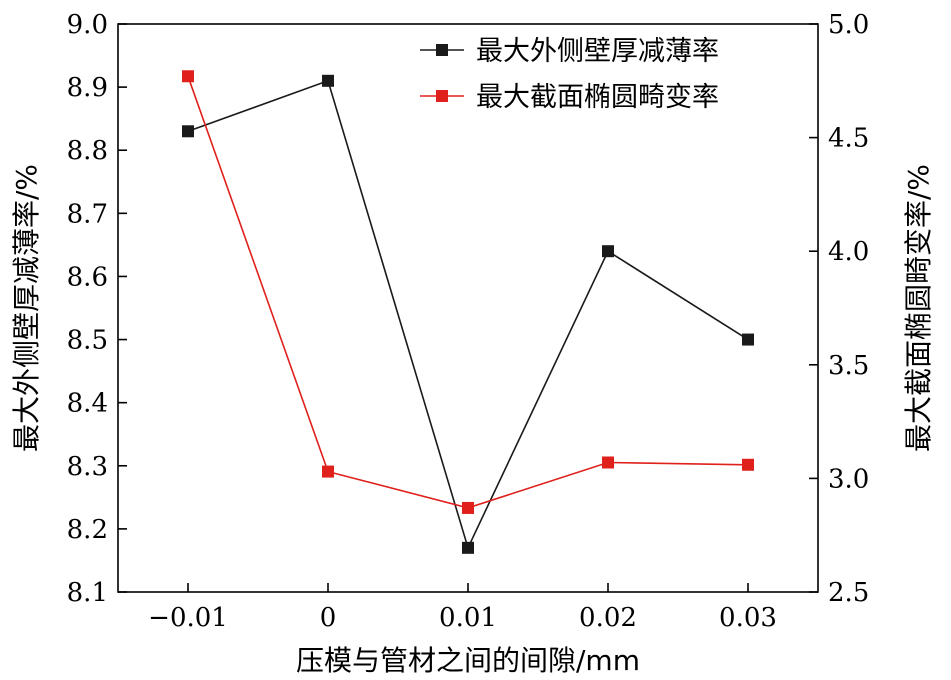 The width and height of the screenshot is (951, 680). Describe the element at coordinates (87, 214) in the screenshot. I see `y-left-tick-label: 8.7` at that location.